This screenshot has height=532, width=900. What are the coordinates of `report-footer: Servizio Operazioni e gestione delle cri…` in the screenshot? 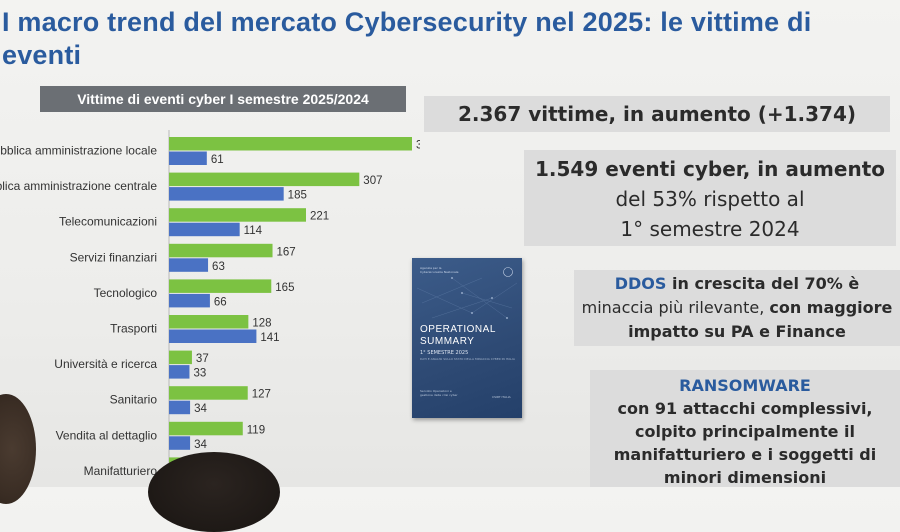 It's located at (439, 393).